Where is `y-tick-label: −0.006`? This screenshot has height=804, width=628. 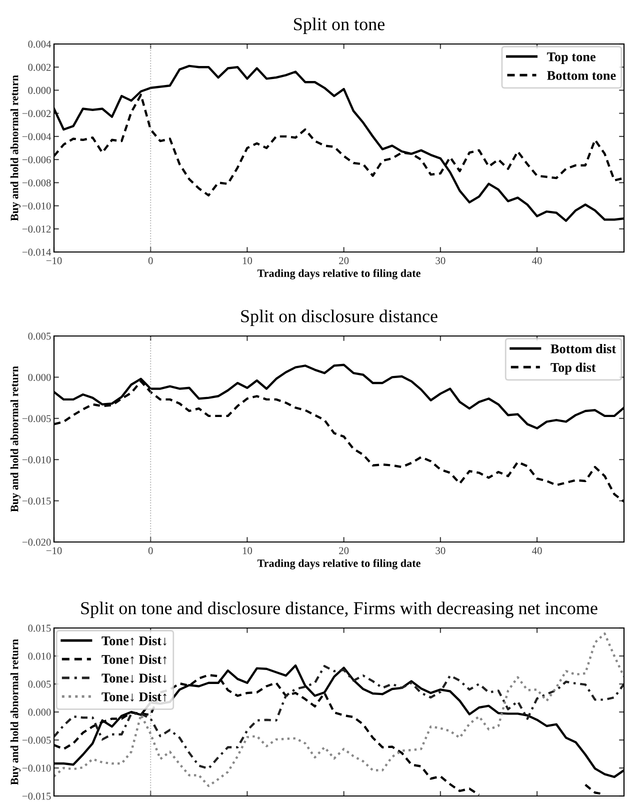 y-tick-label: −0.006 is located at coordinates (36, 160).